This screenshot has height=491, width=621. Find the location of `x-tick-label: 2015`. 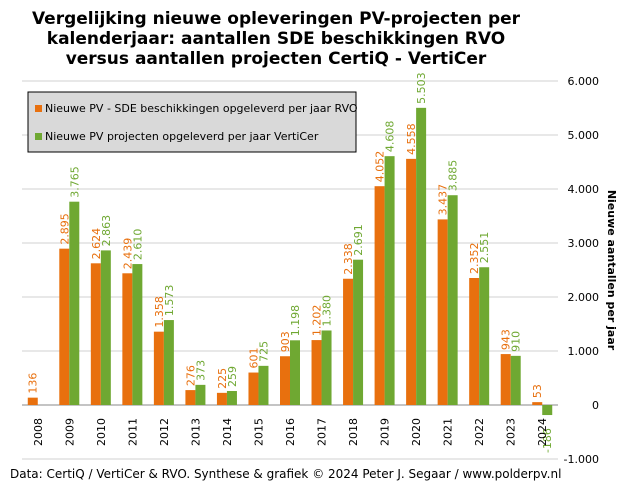

x-tick-label: 2015 is located at coordinates (258, 432).